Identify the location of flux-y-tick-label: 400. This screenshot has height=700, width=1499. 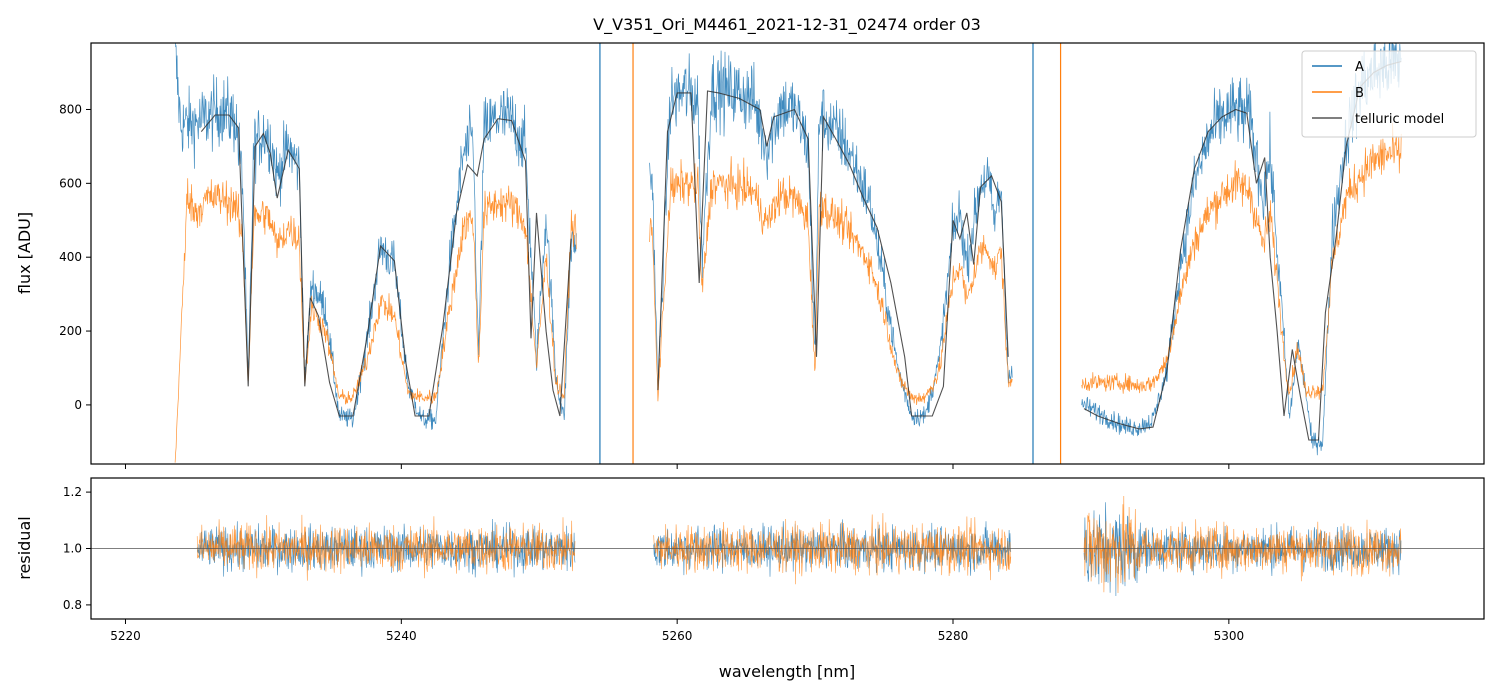
(70, 257).